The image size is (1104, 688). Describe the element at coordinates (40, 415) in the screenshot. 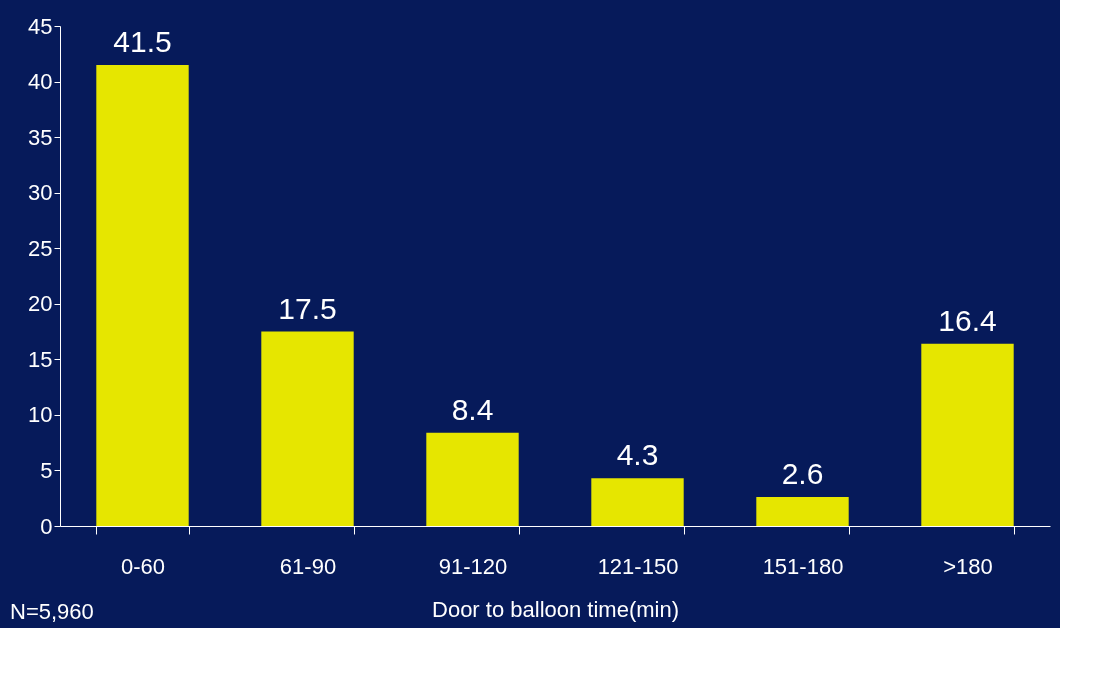

I see `y-tick-label: 10` at that location.